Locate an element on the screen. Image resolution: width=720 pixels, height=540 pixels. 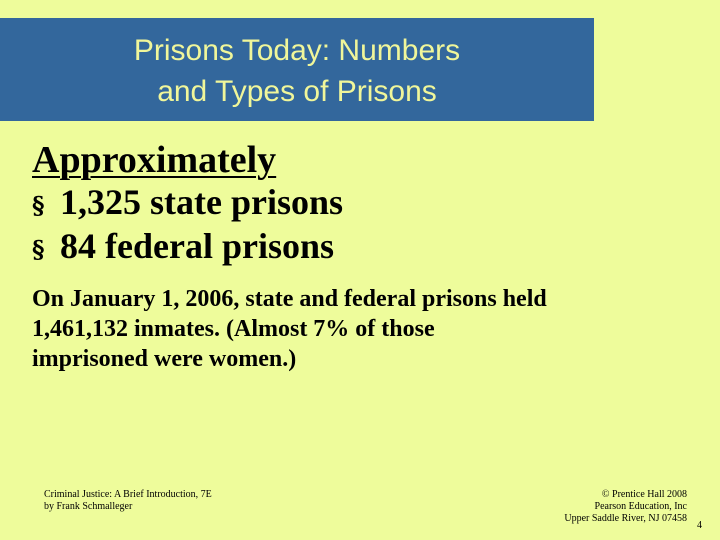
paragraph-line-3: imprisoned were women.) is located at coordinates (164, 359).